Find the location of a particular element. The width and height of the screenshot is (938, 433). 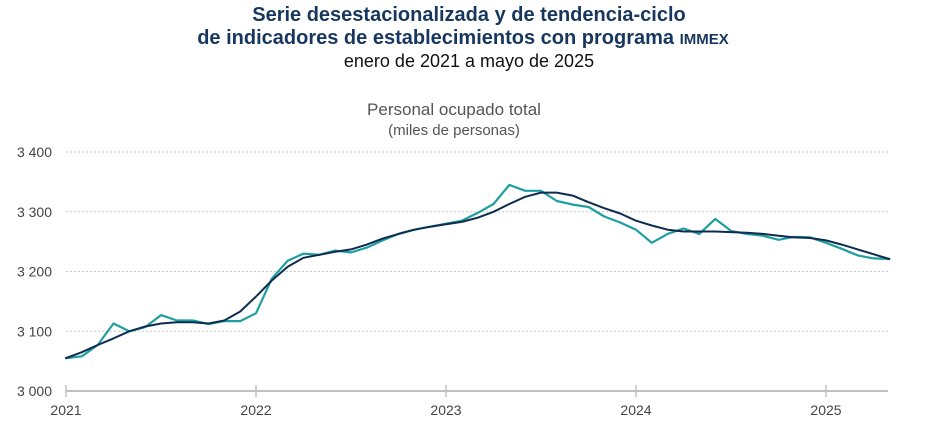

title-immex: IMMEX is located at coordinates (704, 39).